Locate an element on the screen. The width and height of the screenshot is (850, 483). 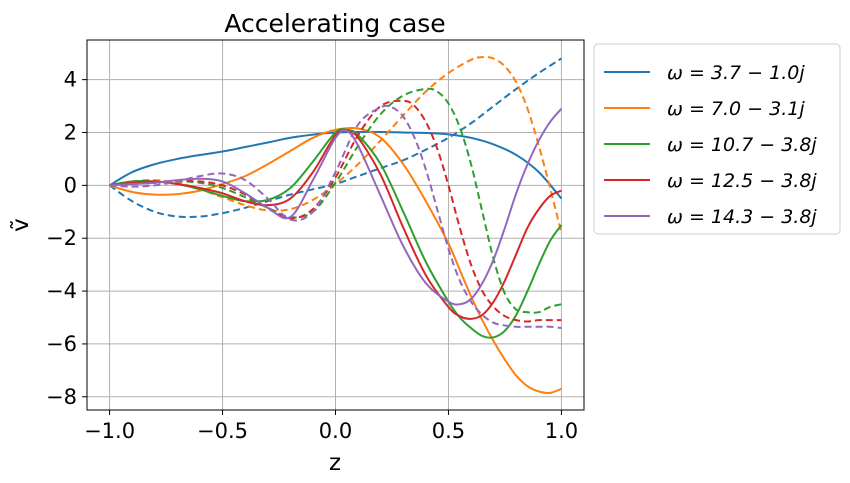
y-tick-label: −8 is located at coordinates (61, 397).